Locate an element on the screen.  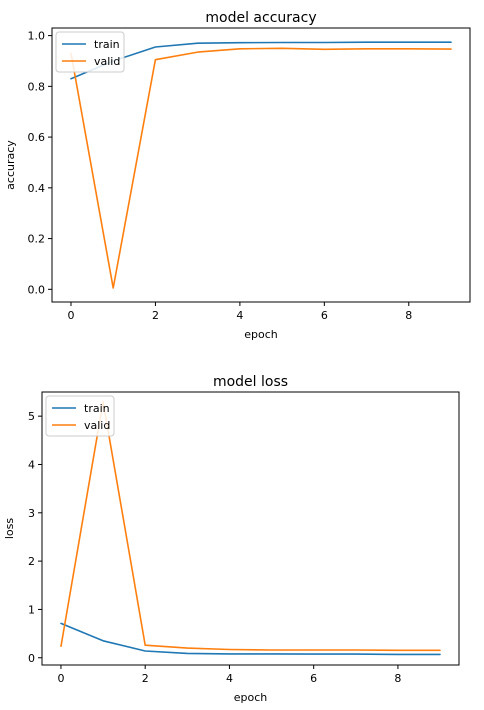
y-tick-label: 2 is located at coordinates (31, 561).